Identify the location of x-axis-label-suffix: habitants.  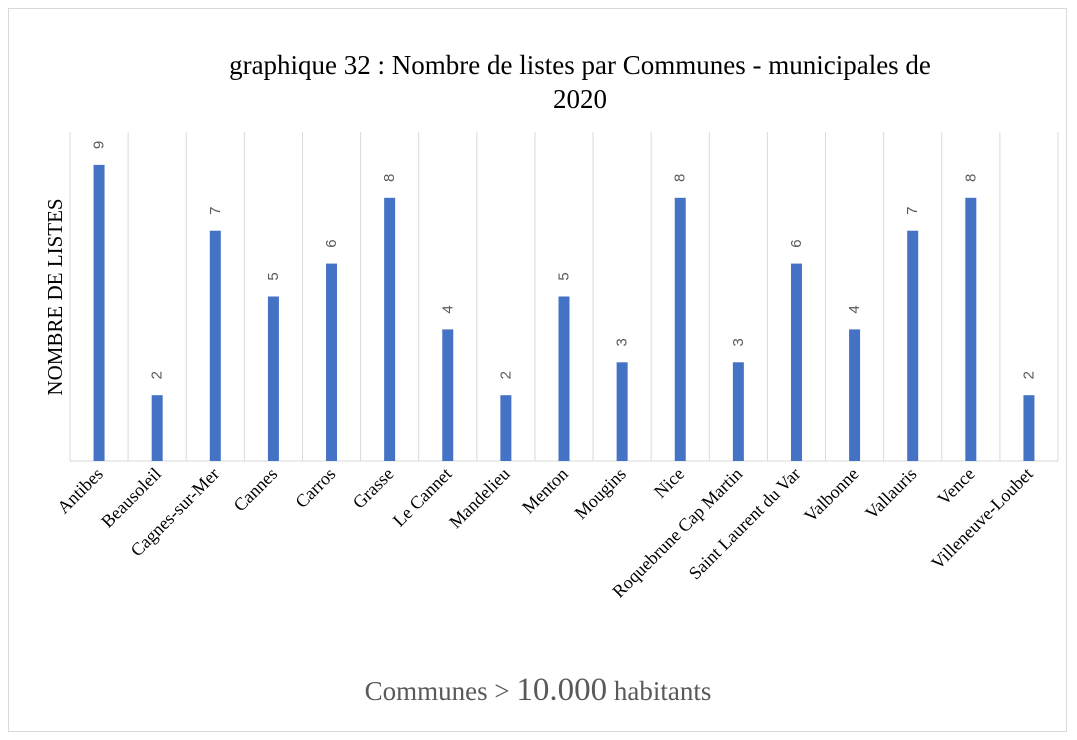
(659, 691).